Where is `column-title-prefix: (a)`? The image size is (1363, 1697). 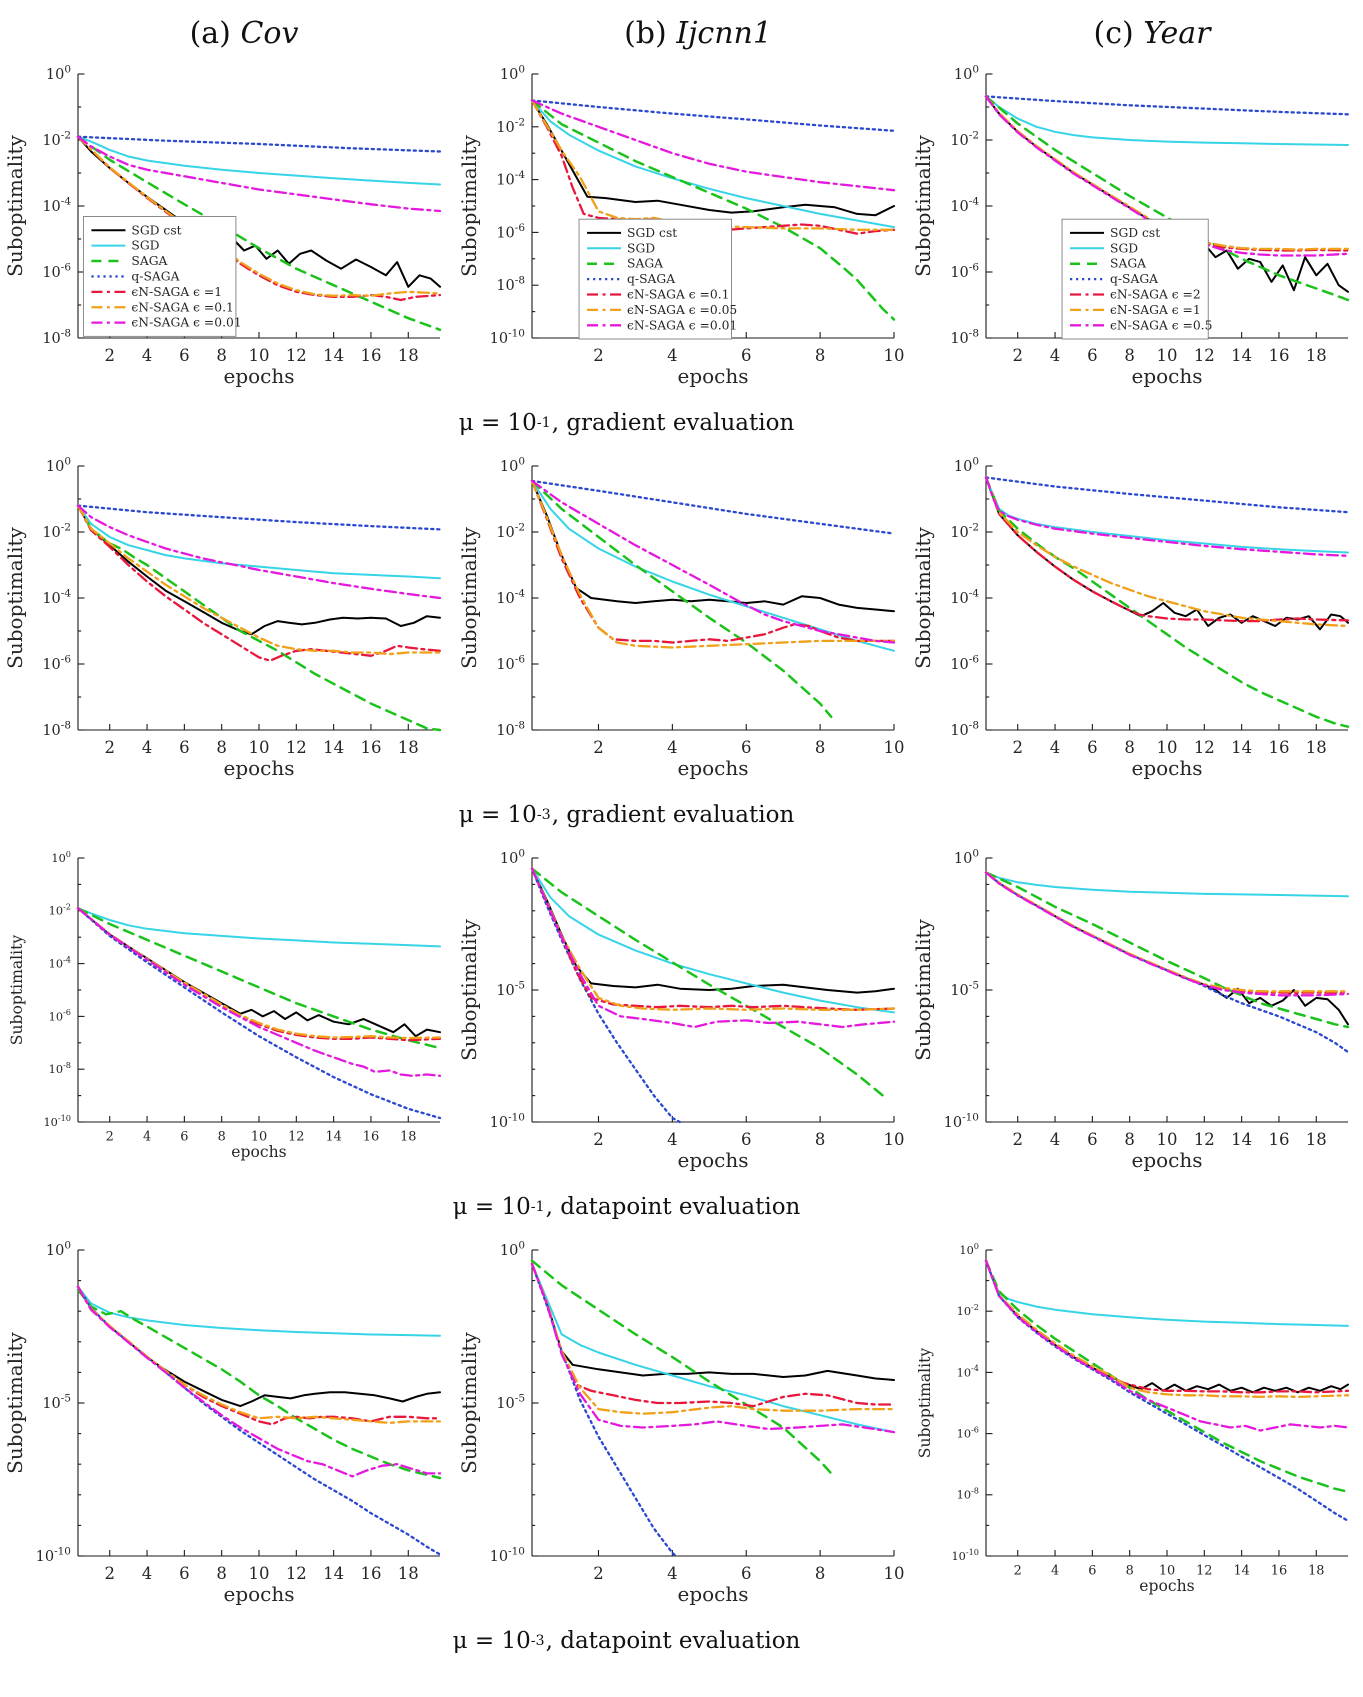
column-title-prefix: (a) is located at coordinates (210, 33).